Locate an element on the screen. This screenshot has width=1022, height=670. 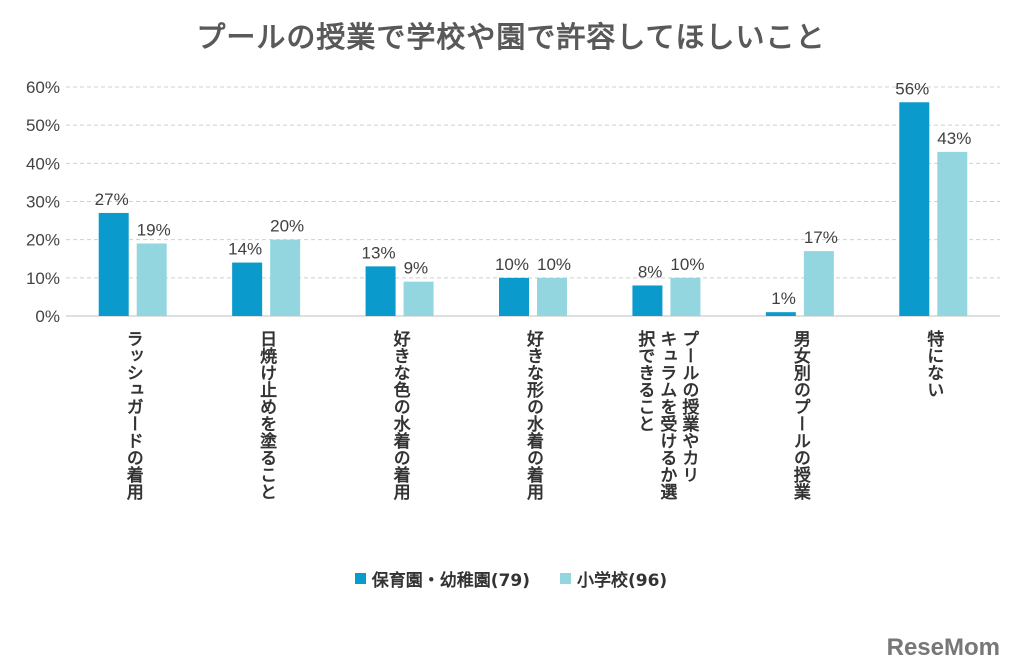
category-label: 日焼け止めを塗ること is located at coordinates (266, 415).